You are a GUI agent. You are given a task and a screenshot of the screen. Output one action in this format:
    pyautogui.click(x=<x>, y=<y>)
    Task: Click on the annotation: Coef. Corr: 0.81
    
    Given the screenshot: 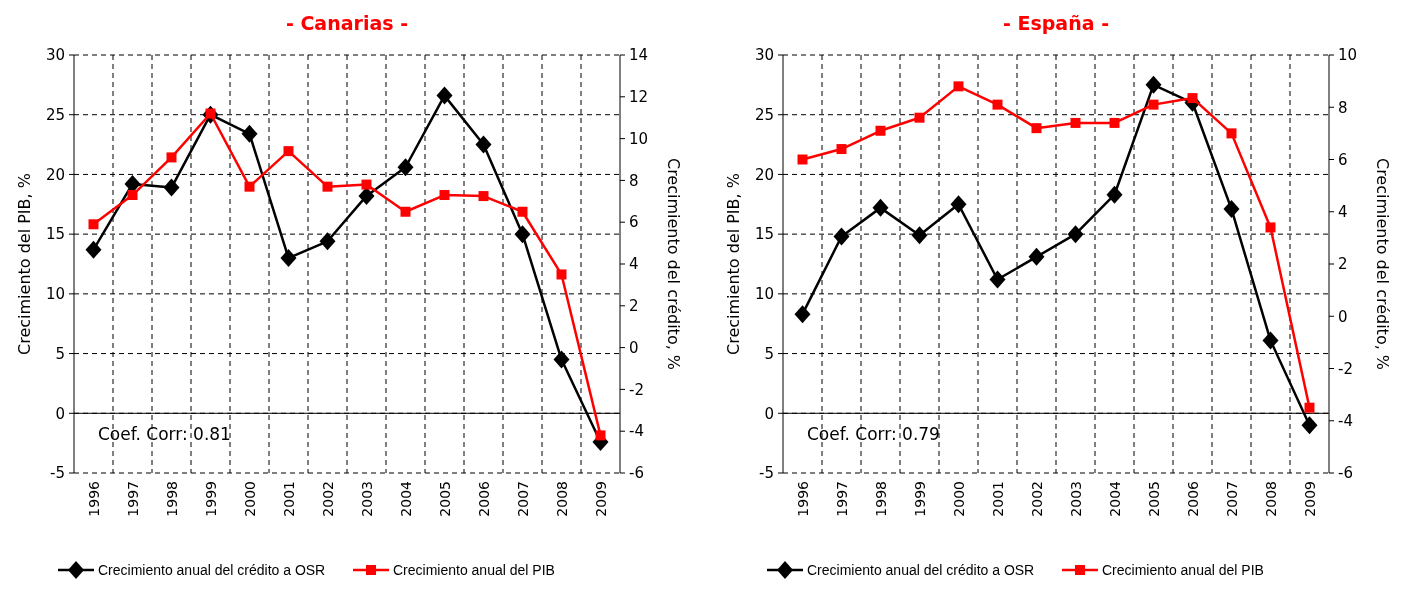 What is the action you would take?
    pyautogui.click(x=164, y=433)
    